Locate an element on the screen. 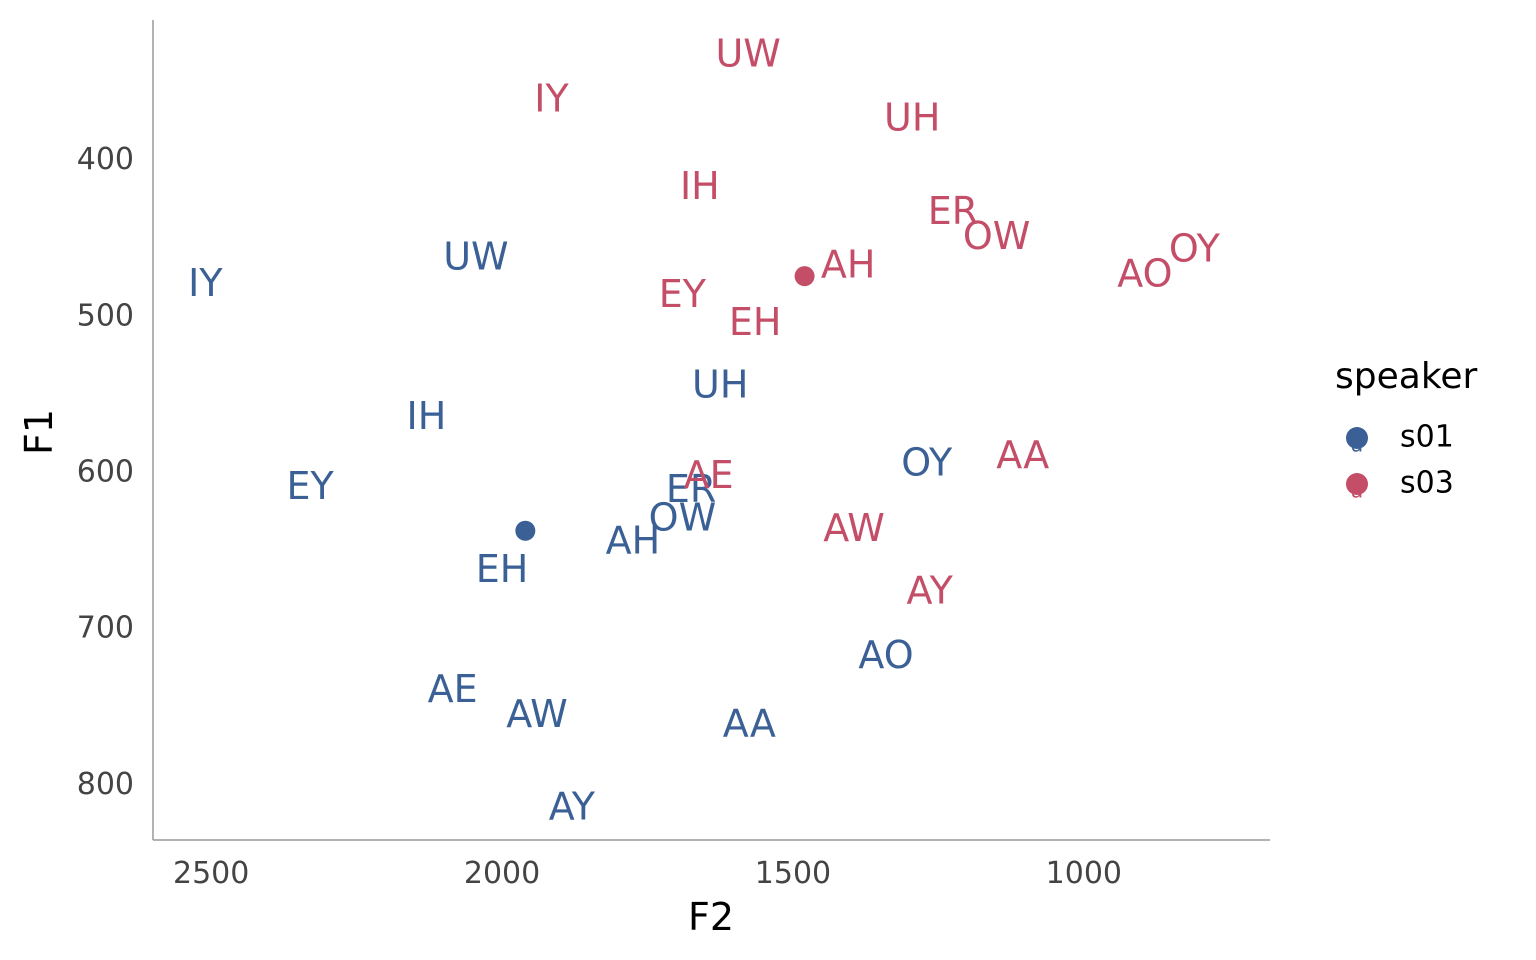 The width and height of the screenshot is (1536, 960). x-tick-label: 1500 is located at coordinates (793, 873).